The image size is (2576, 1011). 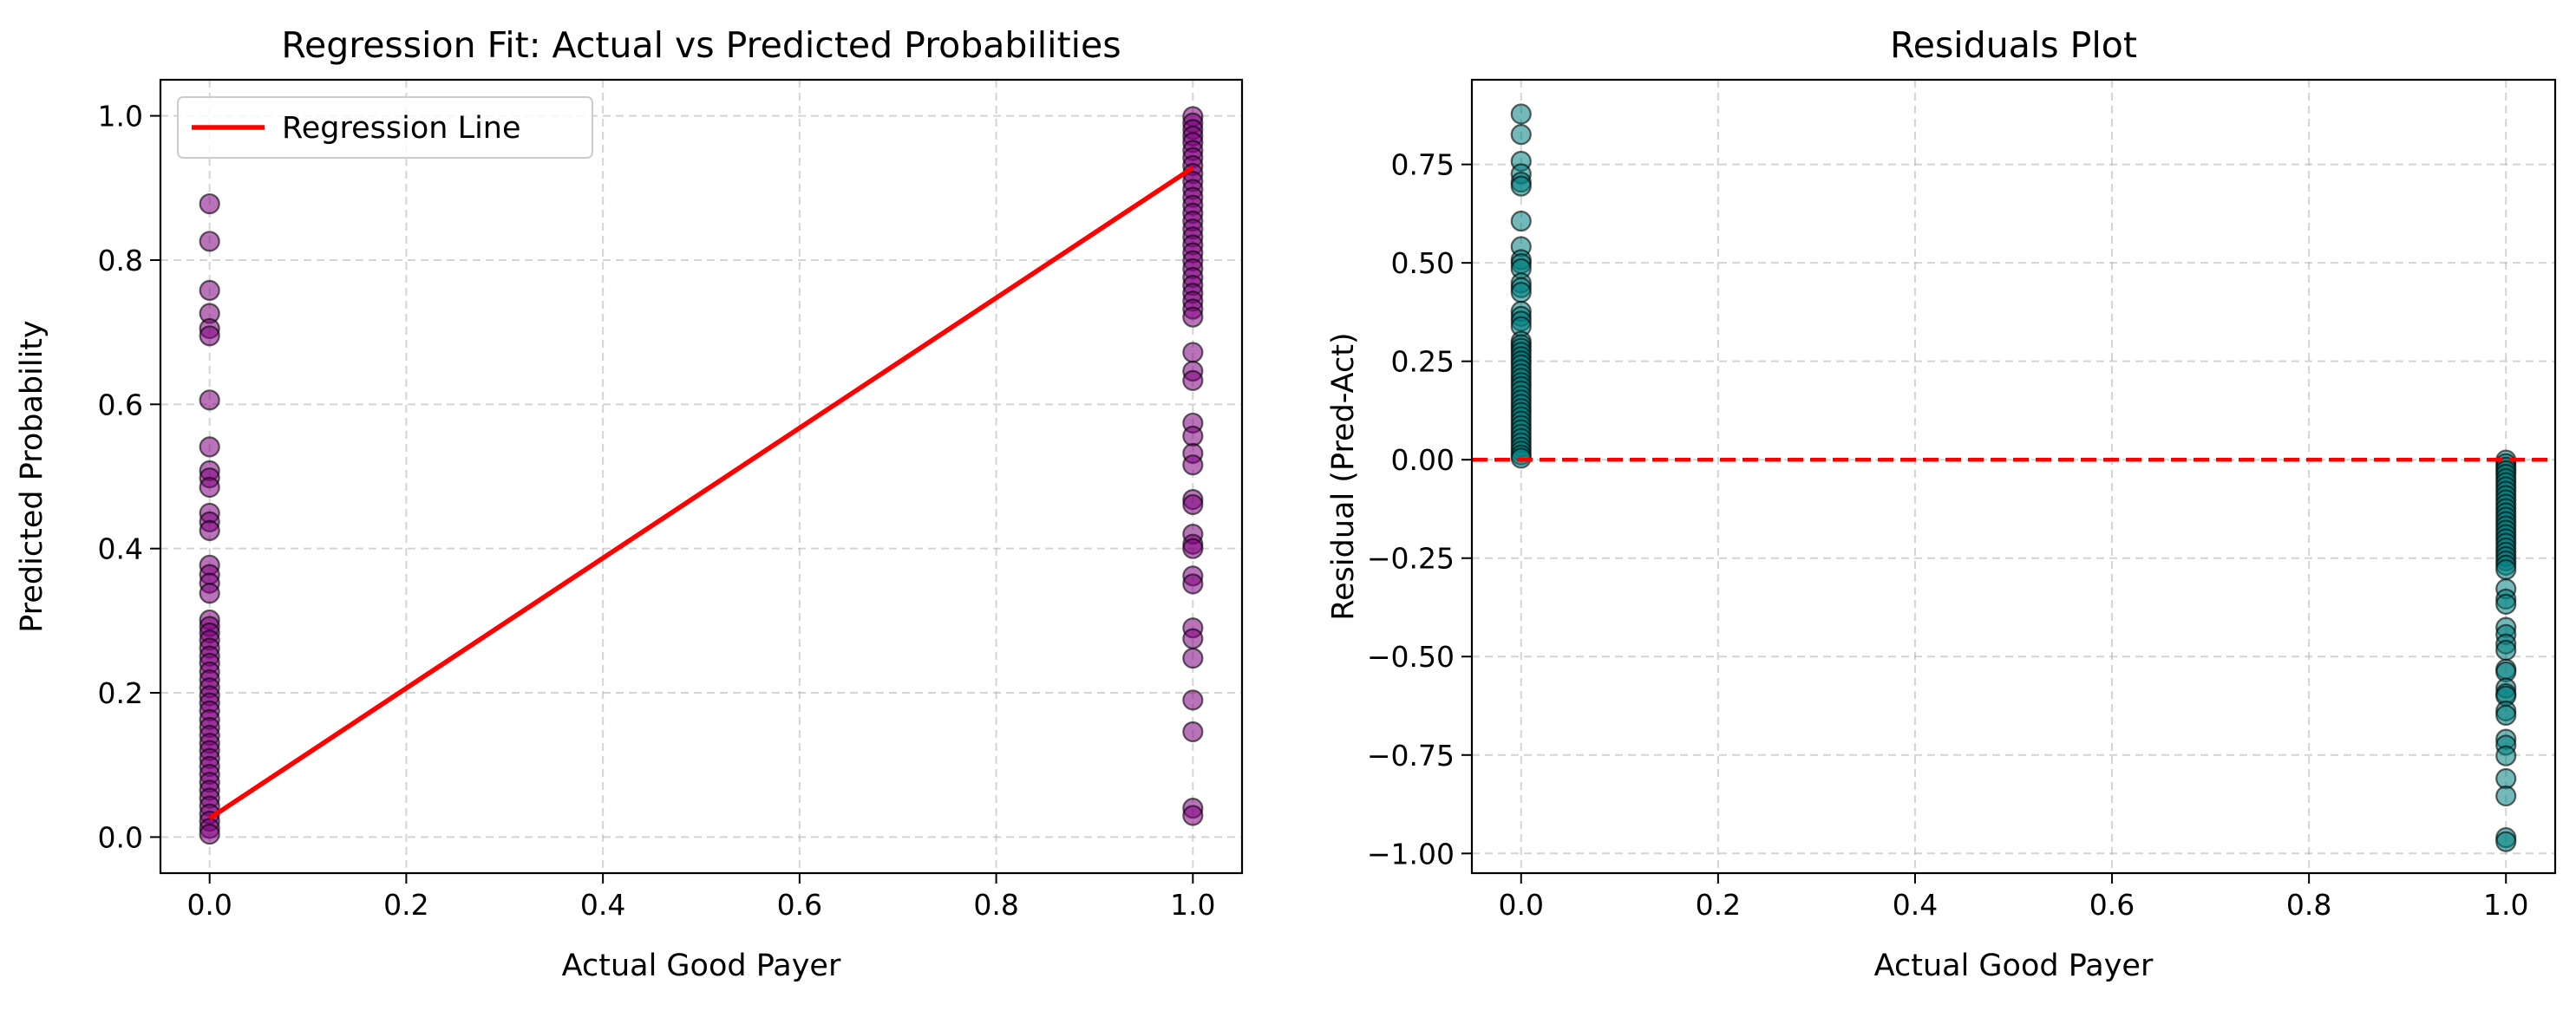 I want to click on legend-label-regression-line: Regression Line, so click(x=401, y=128).